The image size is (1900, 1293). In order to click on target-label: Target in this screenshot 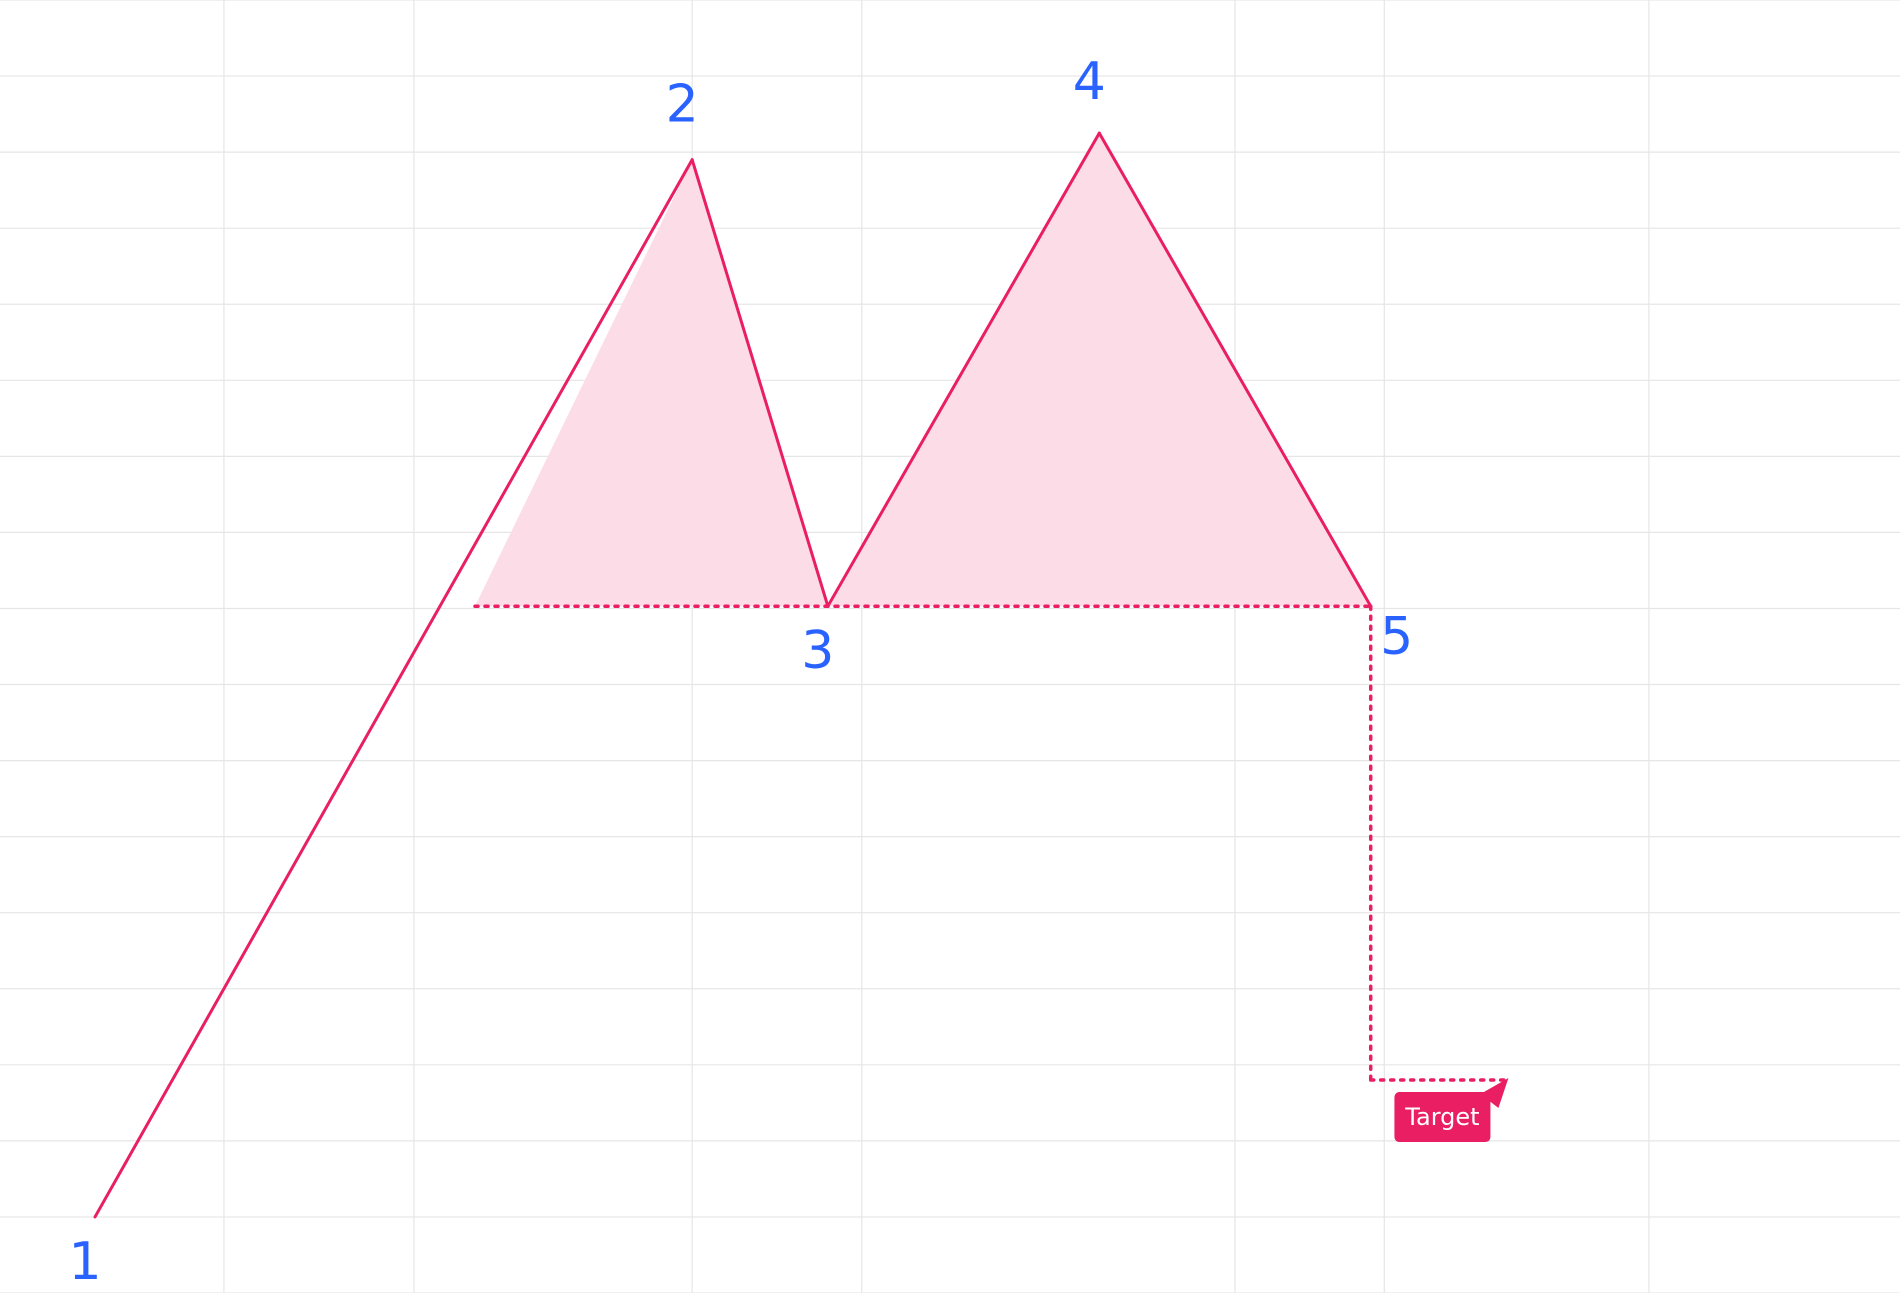, I will do `click(1441, 1117)`.